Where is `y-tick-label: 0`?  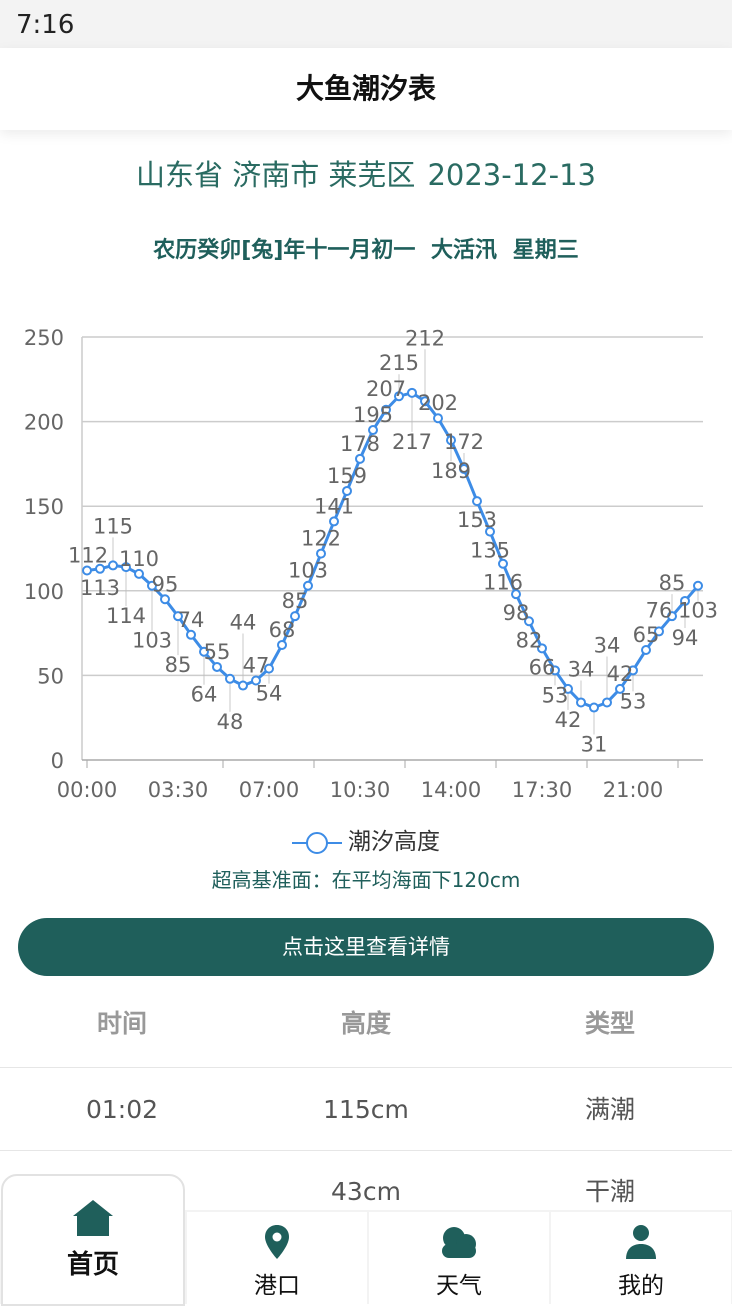 y-tick-label: 0 is located at coordinates (57, 761).